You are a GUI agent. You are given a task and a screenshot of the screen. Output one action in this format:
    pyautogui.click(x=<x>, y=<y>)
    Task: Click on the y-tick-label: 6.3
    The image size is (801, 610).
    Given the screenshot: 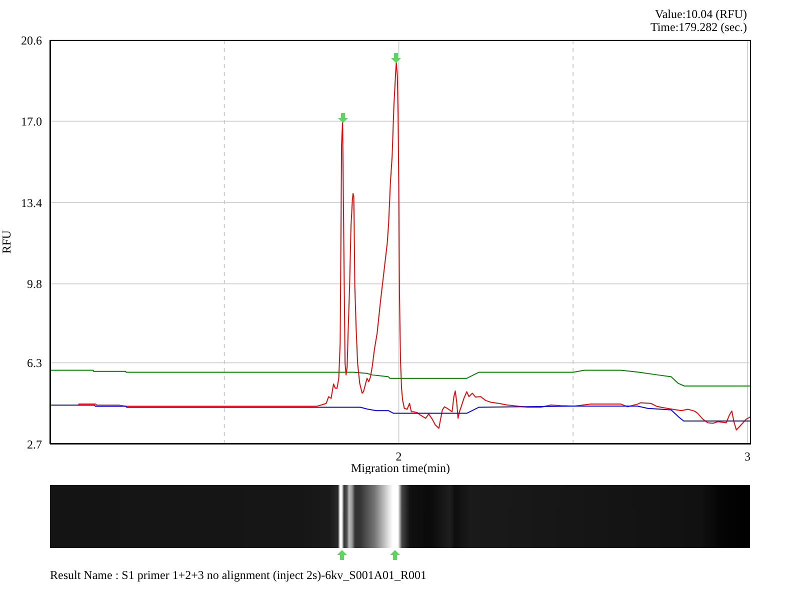 What is the action you would take?
    pyautogui.click(x=34, y=363)
    